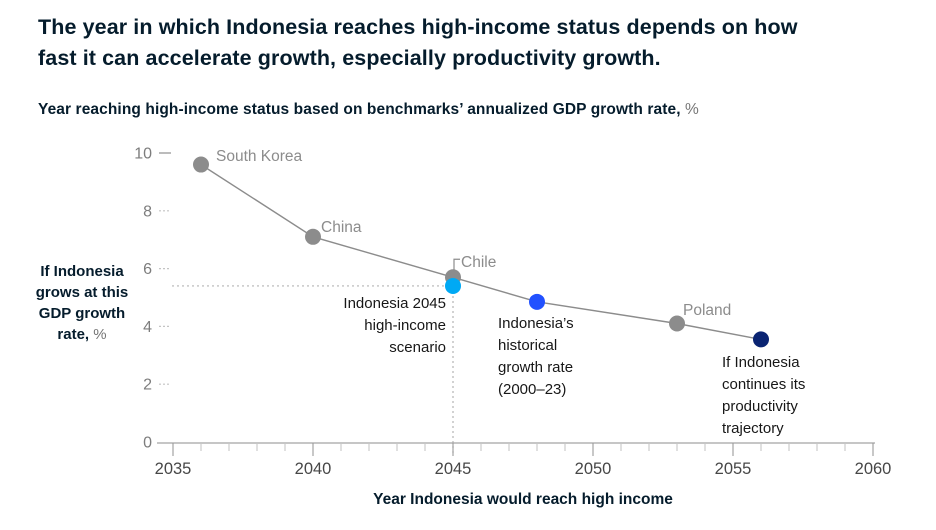 Image resolution: width=936 pixels, height=530 pixels. I want to click on data-point-poland, so click(677, 323).